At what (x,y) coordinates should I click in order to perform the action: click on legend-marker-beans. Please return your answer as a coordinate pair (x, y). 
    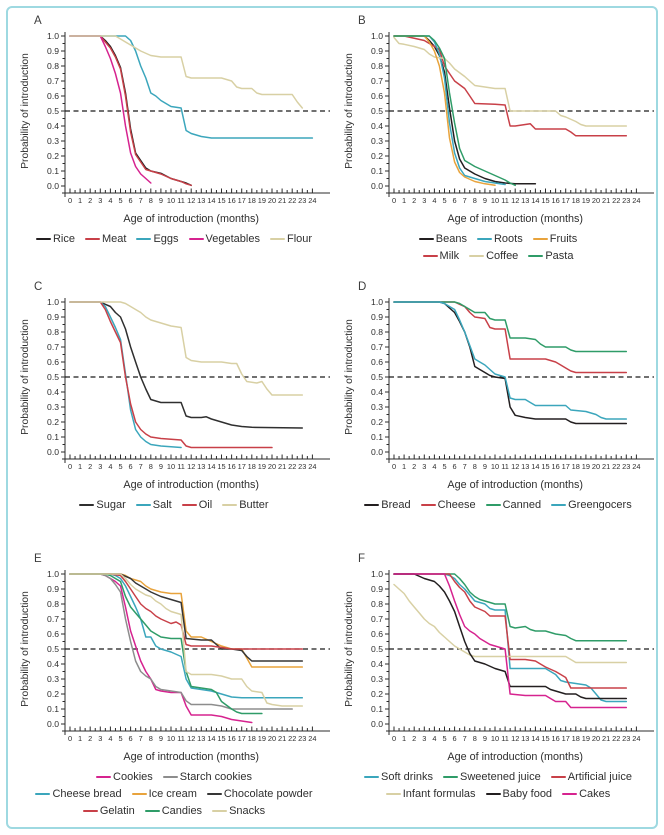
    Looking at the image, I should click on (426, 239).